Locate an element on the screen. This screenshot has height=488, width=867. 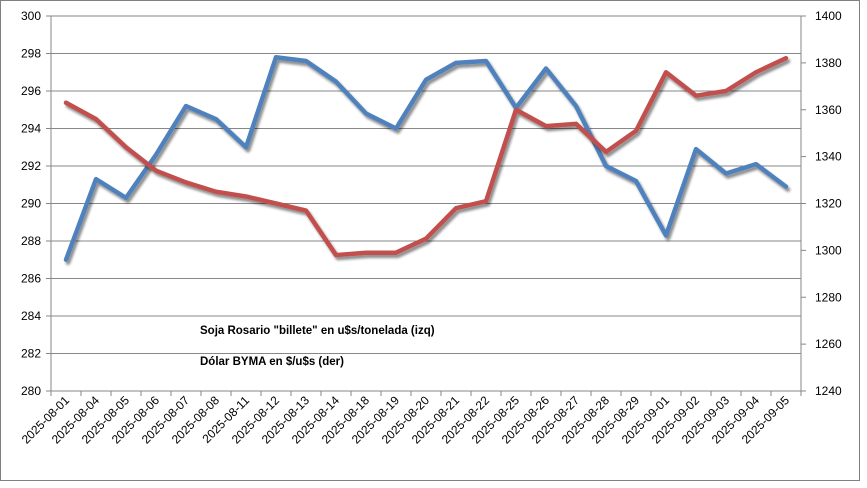
right-tick-label-8: 1400 is located at coordinates (828, 16).